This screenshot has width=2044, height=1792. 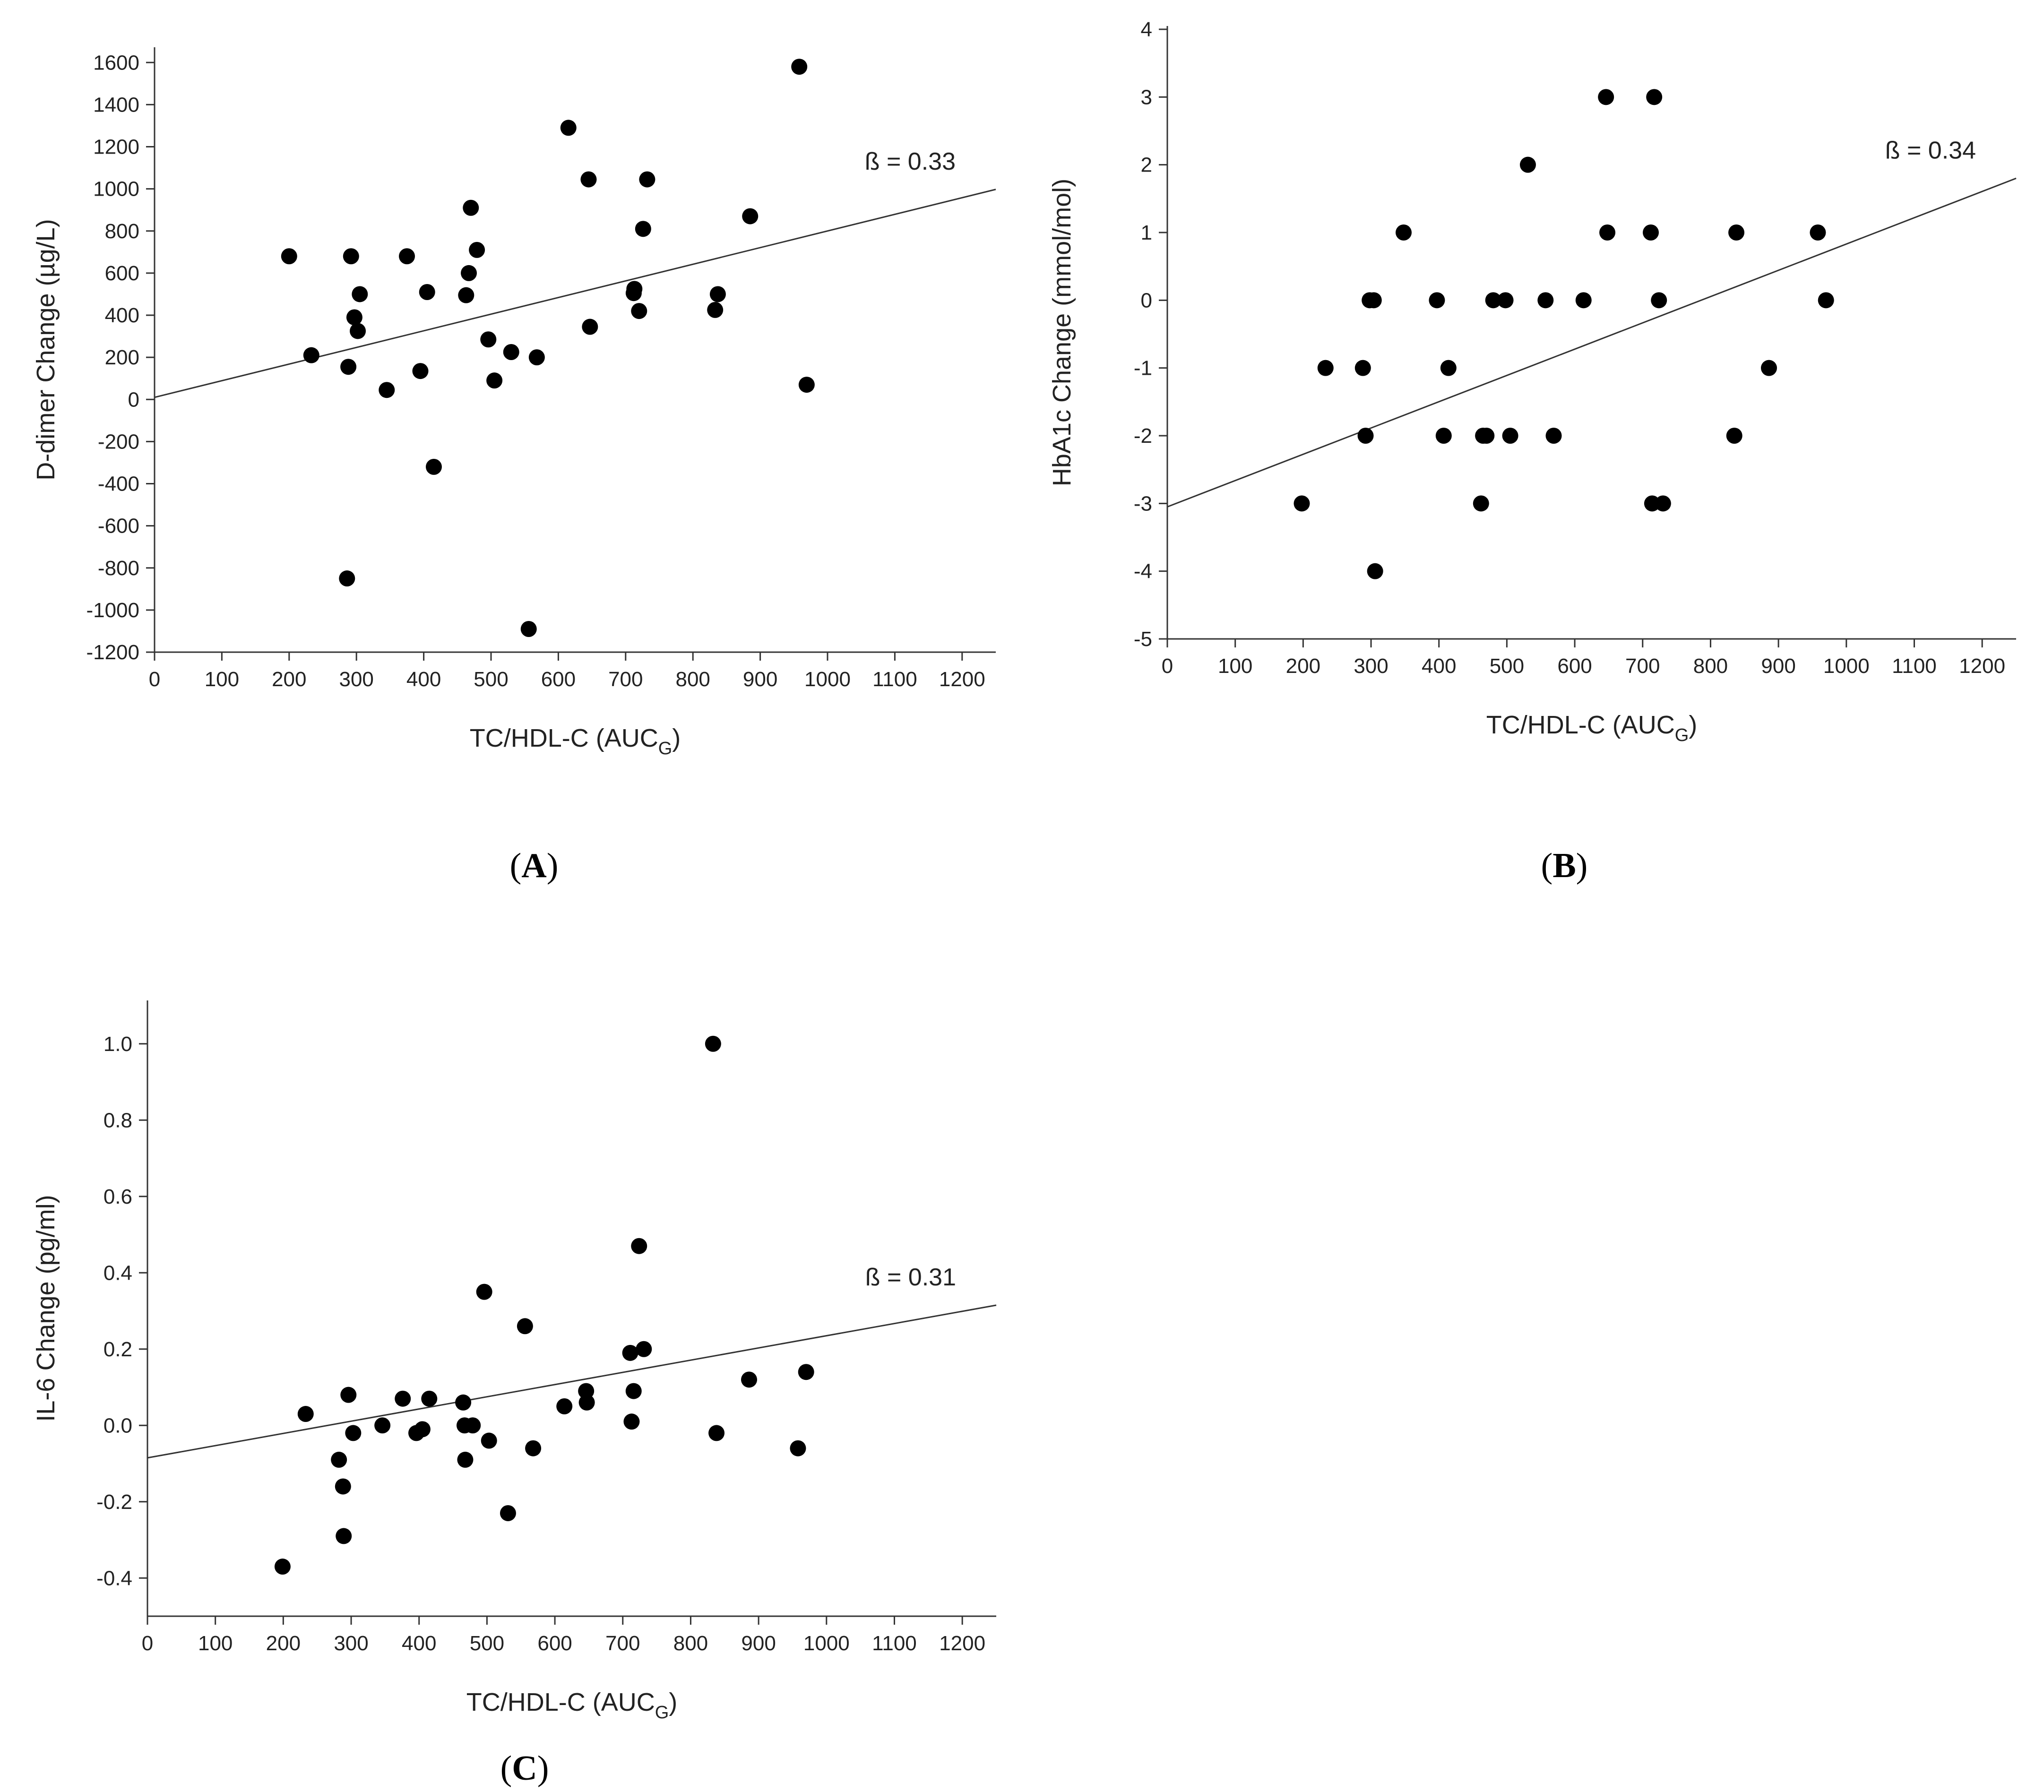 I want to click on chart-c-x-axis-label-sub: G, so click(x=662, y=1713).